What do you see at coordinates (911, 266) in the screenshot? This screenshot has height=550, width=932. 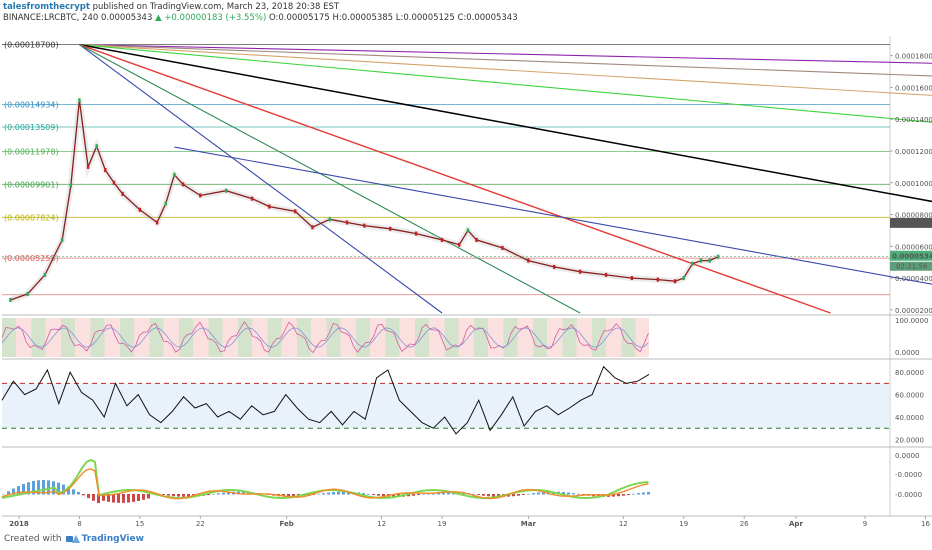 I see `countdown-tag` at bounding box center [911, 266].